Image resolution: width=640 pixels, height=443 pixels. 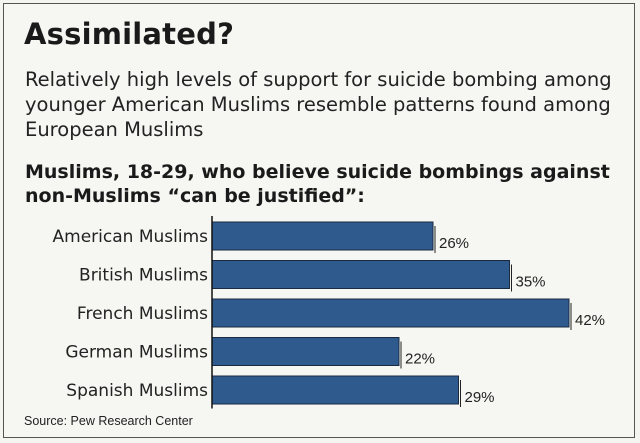 I want to click on category-label: Spanish Muslims, so click(x=137, y=391).